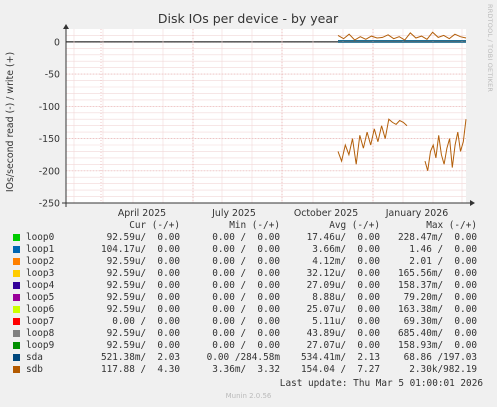 The image size is (497, 407). Describe the element at coordinates (49, 107) in the screenshot. I see `y-tick-label: -100` at that location.